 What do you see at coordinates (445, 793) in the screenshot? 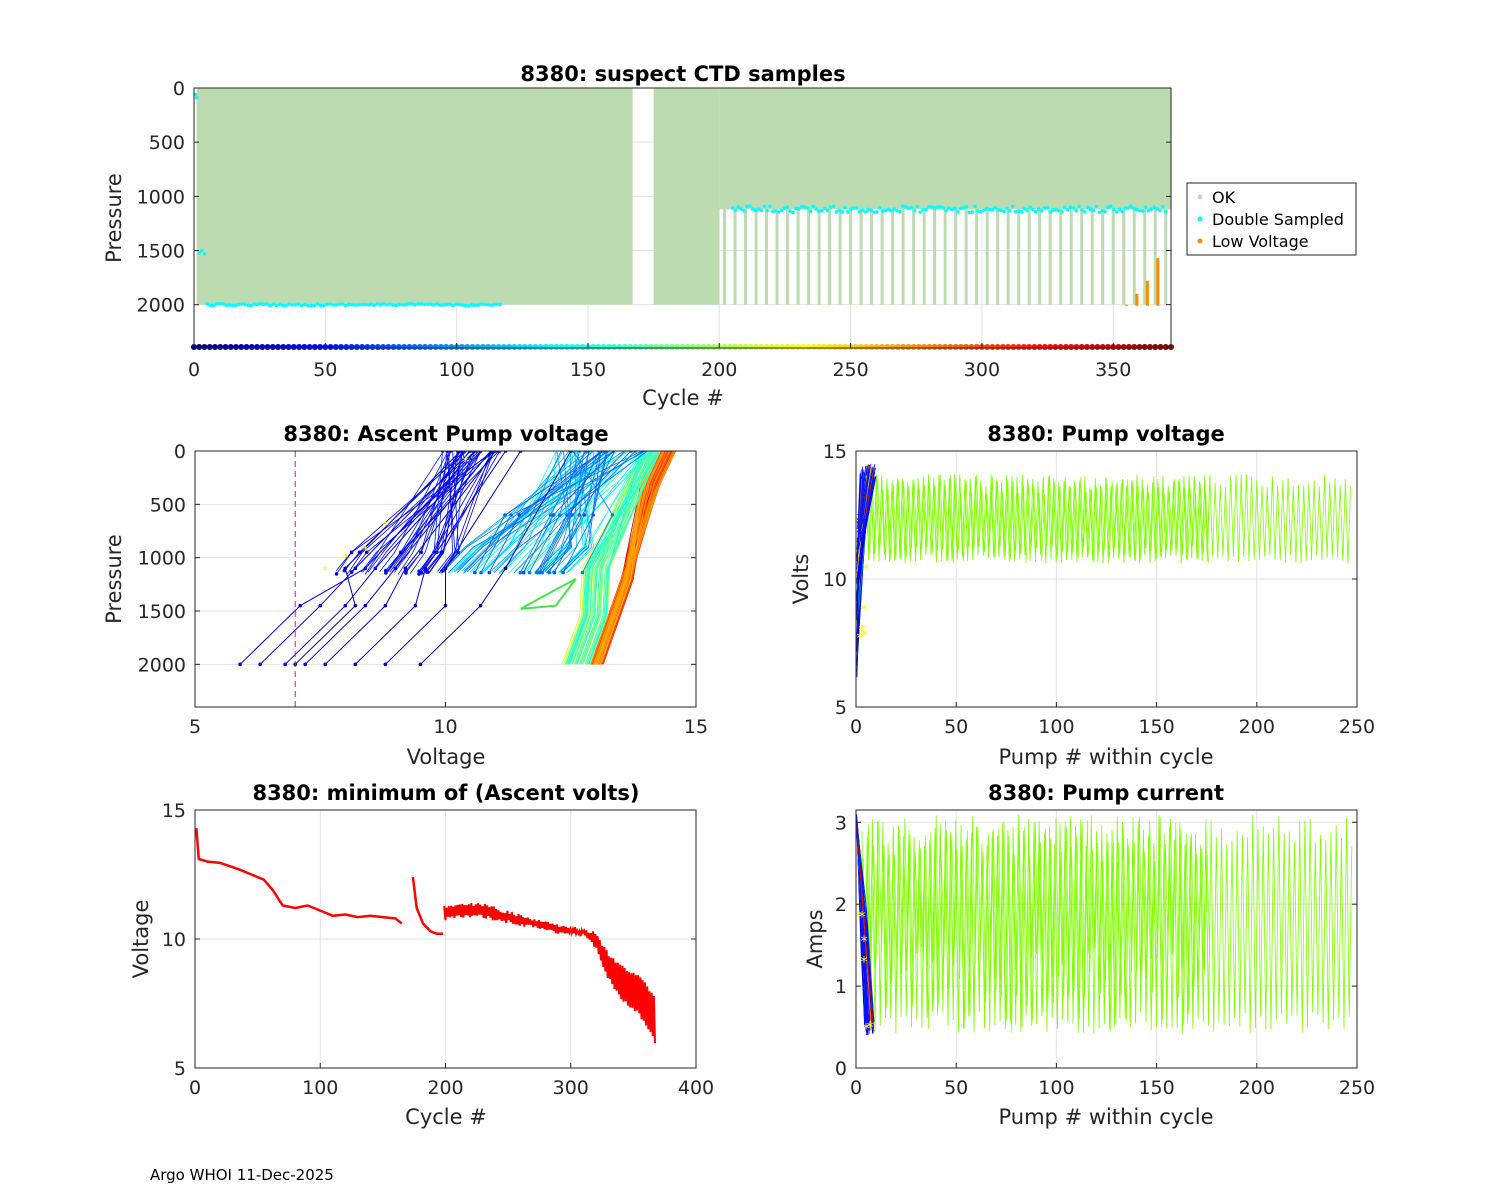
I see `minv-title: 8380: minimum of (Ascent volts)` at bounding box center [445, 793].